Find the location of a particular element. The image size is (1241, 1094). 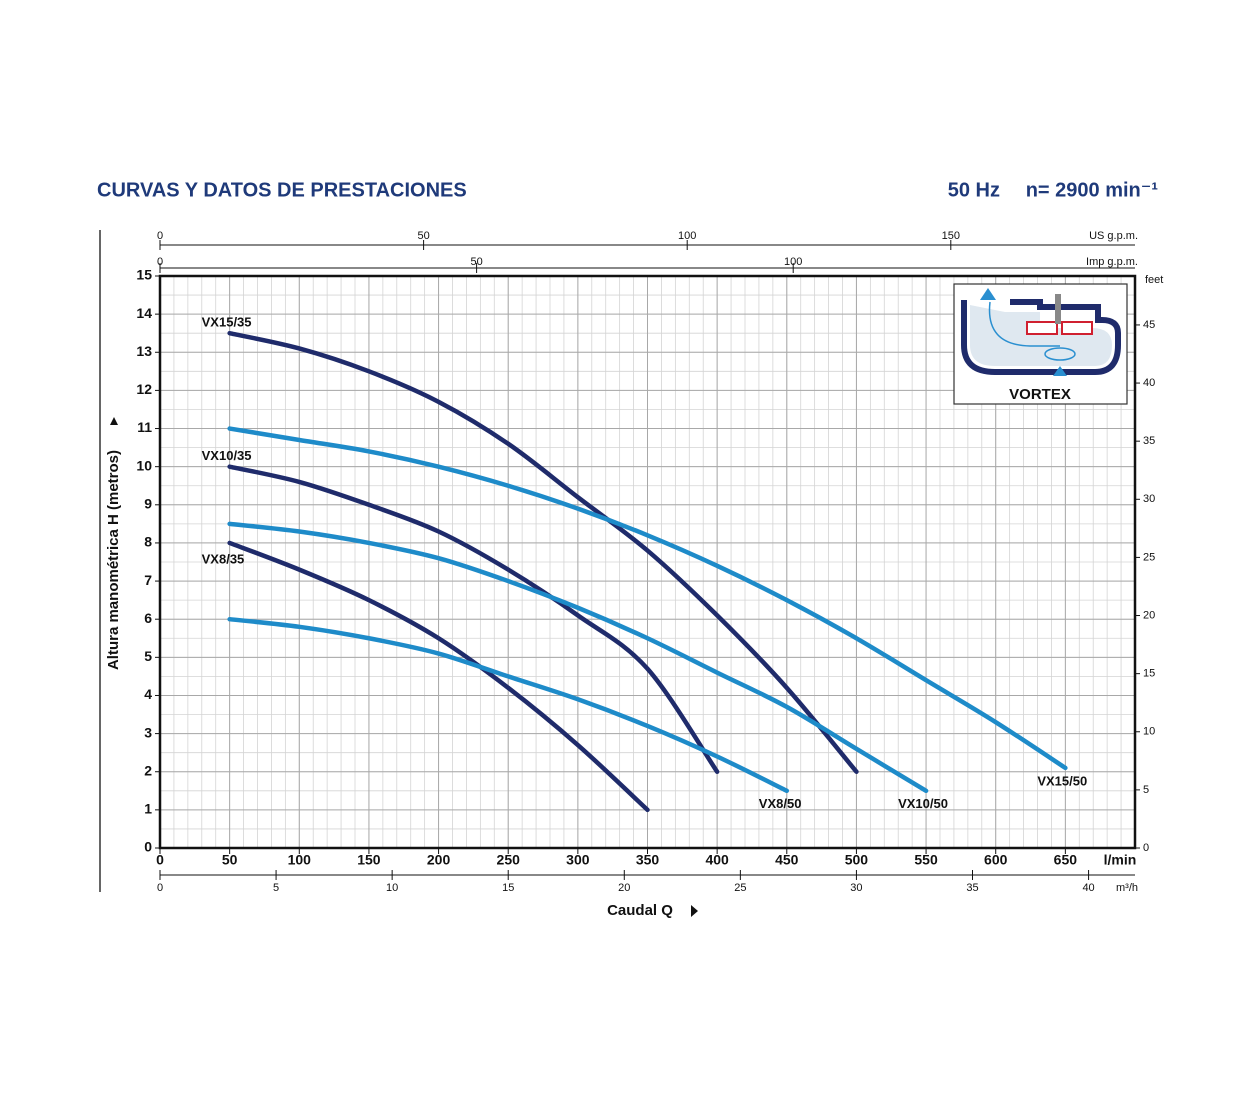

secondary-unit: US g.p.m. is located at coordinates (1113, 236).